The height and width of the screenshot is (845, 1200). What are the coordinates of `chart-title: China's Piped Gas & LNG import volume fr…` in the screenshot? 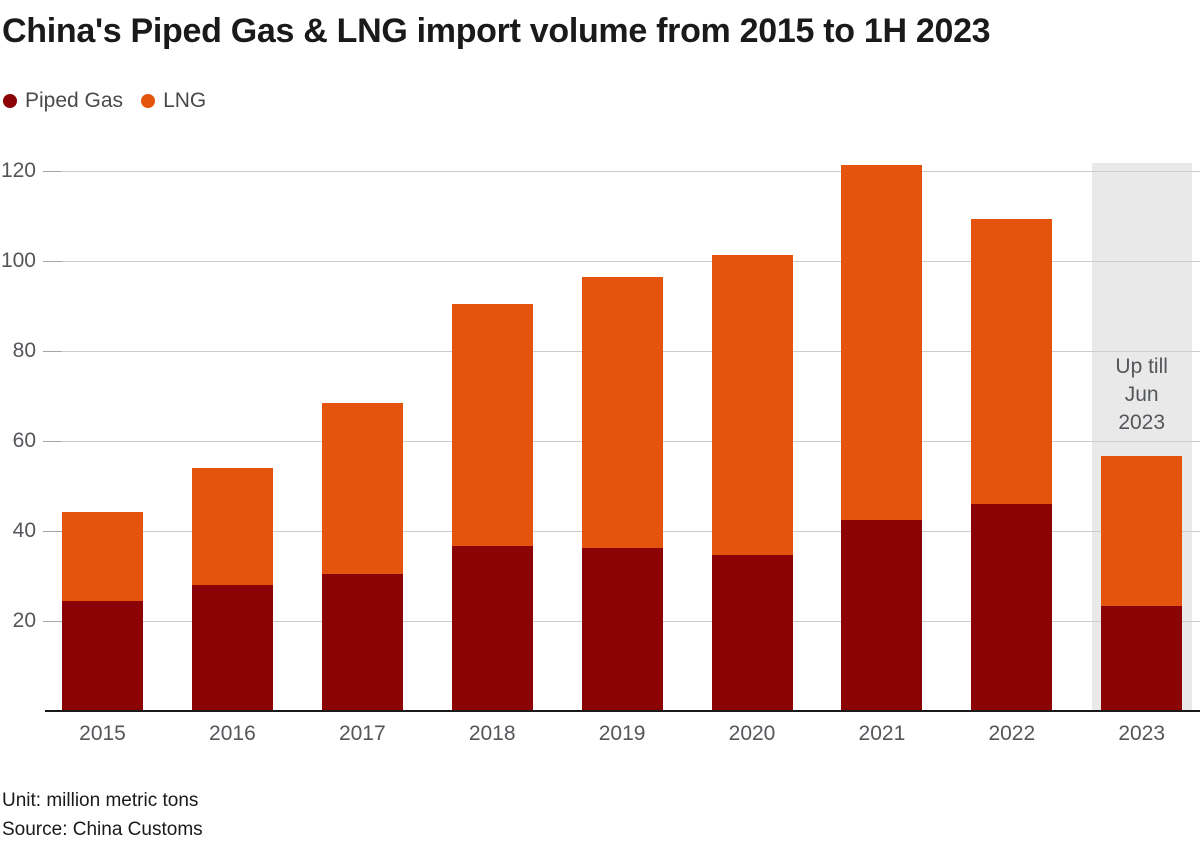 It's located at (496, 31).